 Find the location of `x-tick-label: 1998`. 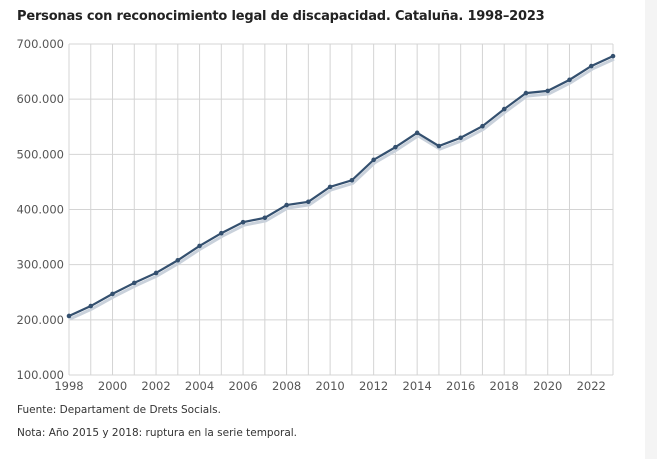

x-tick-label: 1998 is located at coordinates (68, 386).